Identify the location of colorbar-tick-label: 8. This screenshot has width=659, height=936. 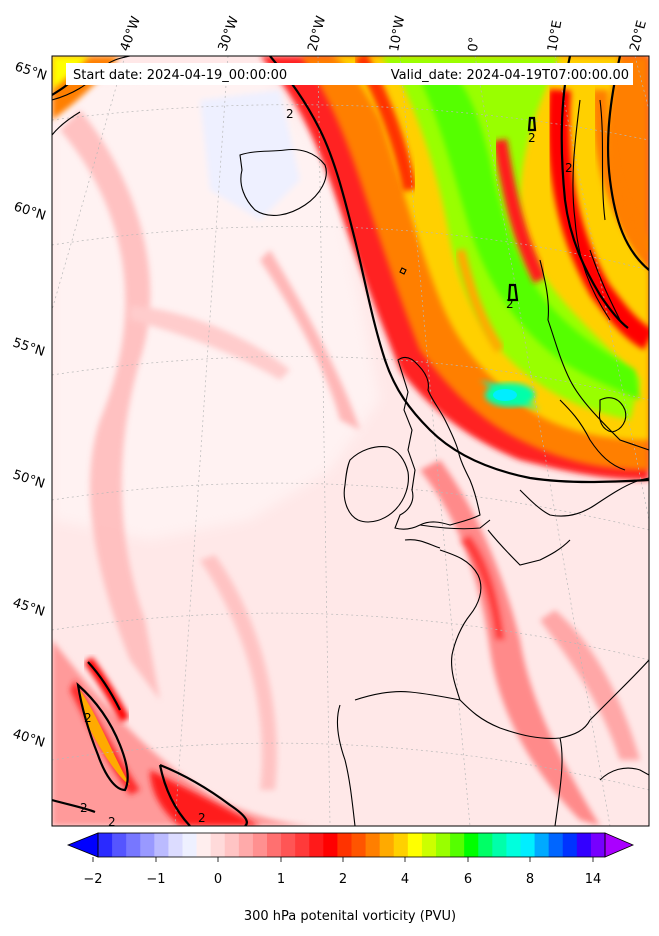
(530, 879).